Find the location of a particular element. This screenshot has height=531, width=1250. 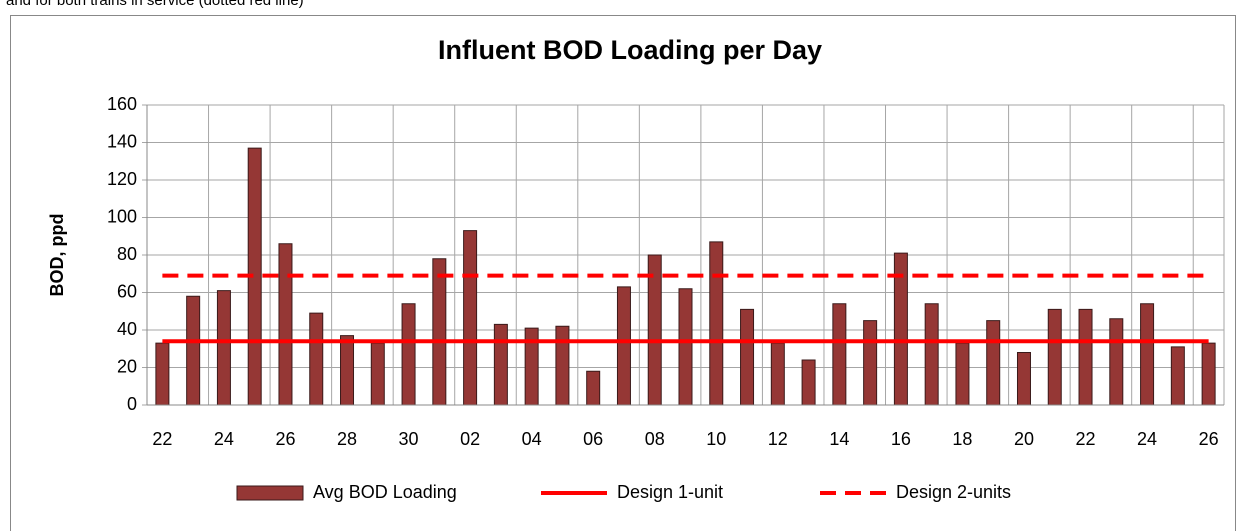

x-tick-label: 18 is located at coordinates (962, 439).